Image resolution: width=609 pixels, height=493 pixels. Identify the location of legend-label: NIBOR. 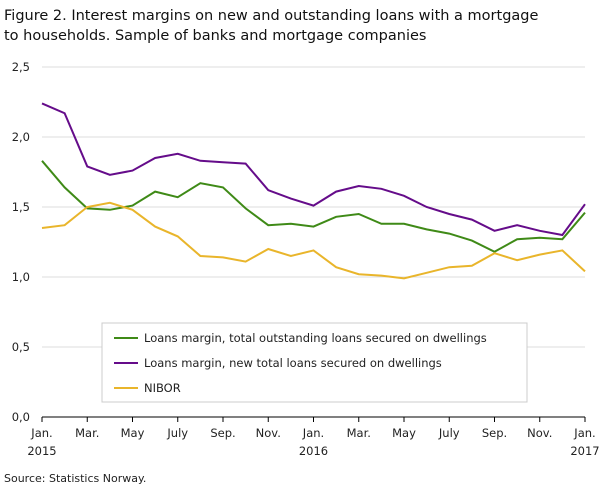
(162, 388).